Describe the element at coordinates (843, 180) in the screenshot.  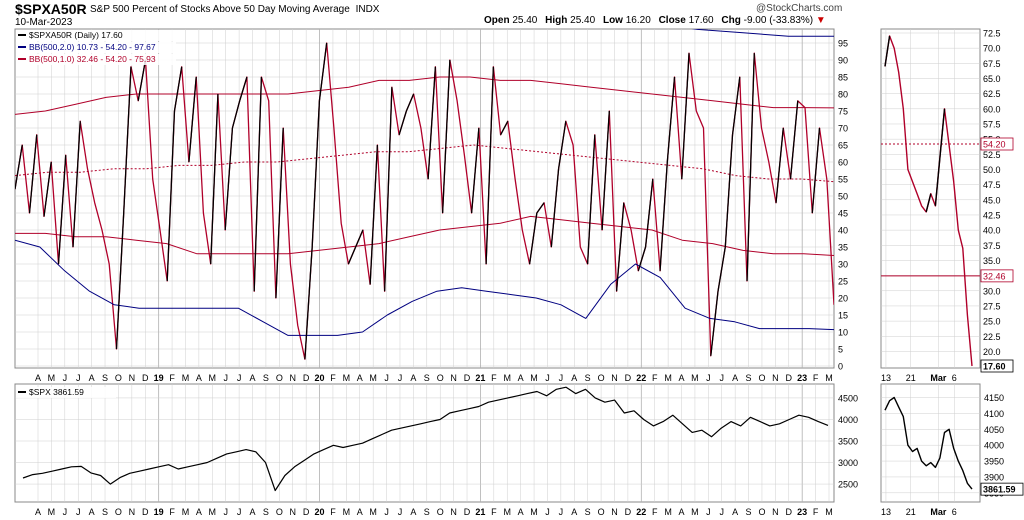
I see `main-y-tick-label: 55` at that location.